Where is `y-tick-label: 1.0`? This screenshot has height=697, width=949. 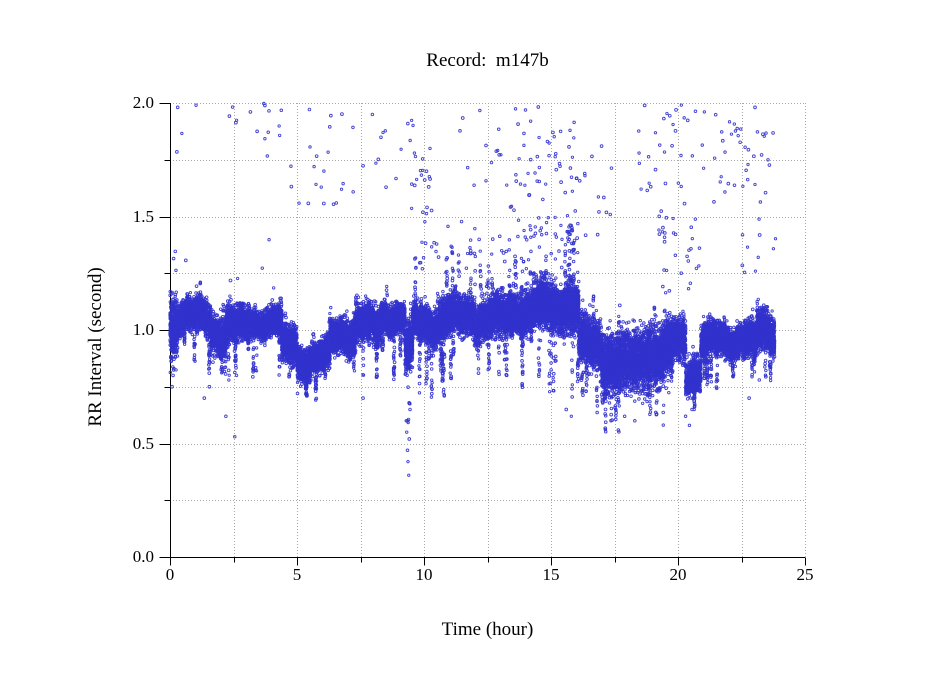 y-tick-label: 1.0 is located at coordinates (143, 329).